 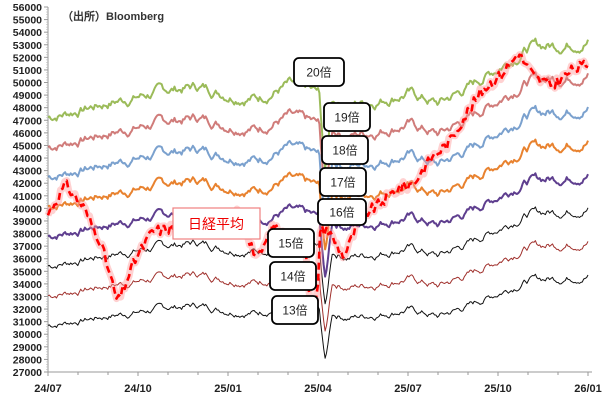 What do you see at coordinates (498, 389) in the screenshot?
I see `x-tick-label: 25/10` at bounding box center [498, 389].